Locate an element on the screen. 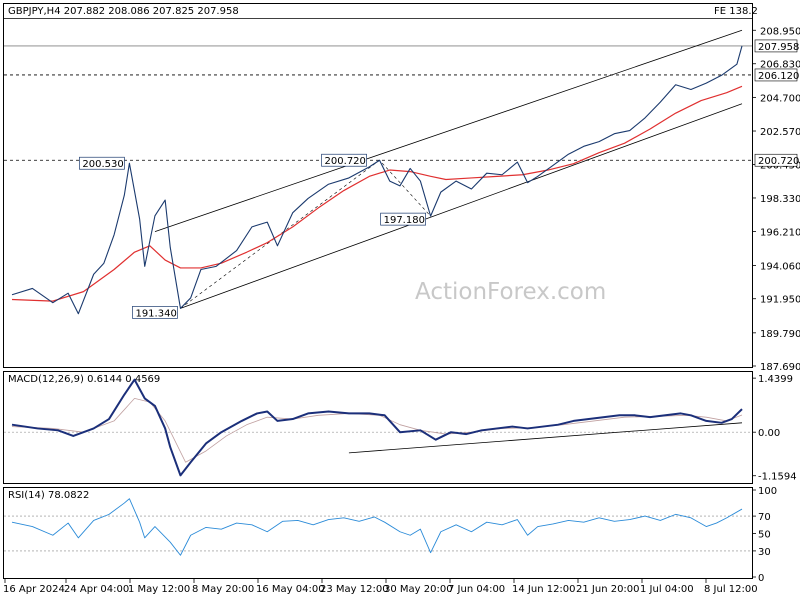  x-tick-label: 16 May 04:00 is located at coordinates (290, 589).